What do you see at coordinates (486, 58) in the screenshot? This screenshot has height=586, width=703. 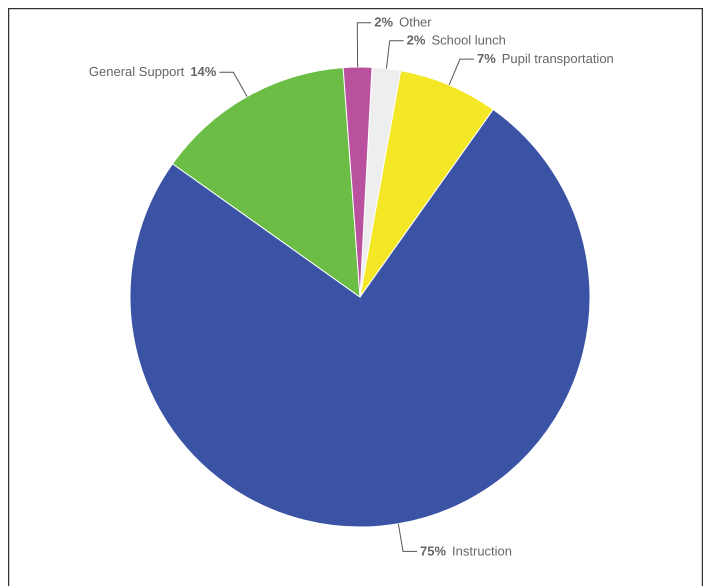 I see `data-label: 7%` at bounding box center [486, 58].